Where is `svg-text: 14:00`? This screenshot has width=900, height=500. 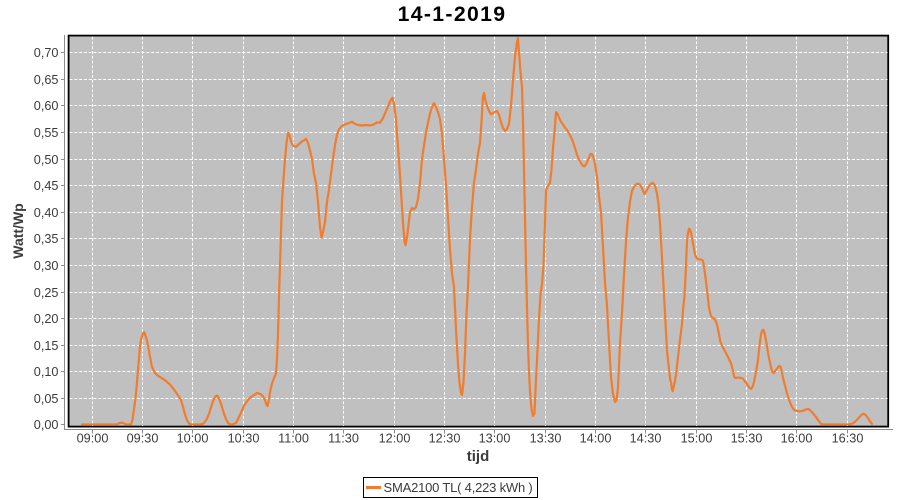 svg-text: 14:00 is located at coordinates (596, 439).